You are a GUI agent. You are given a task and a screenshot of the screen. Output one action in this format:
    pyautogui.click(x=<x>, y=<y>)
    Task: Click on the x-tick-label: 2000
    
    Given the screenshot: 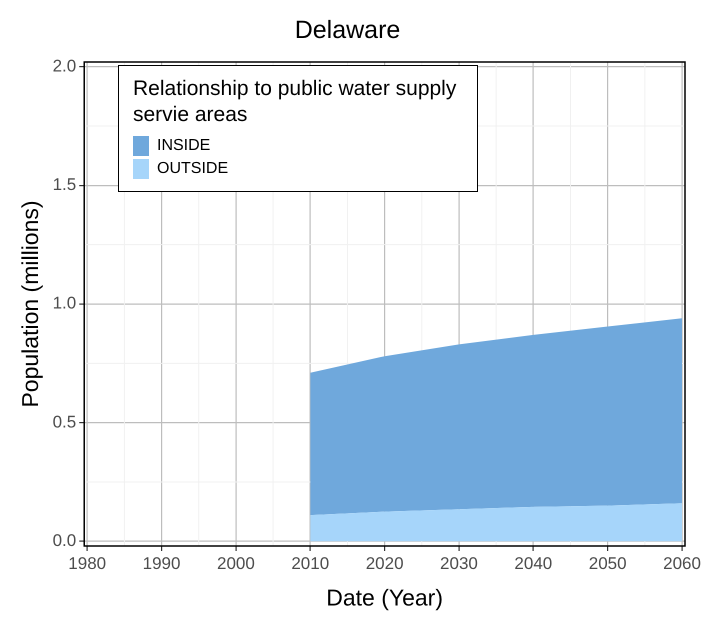 What is the action you would take?
    pyautogui.click(x=235, y=563)
    